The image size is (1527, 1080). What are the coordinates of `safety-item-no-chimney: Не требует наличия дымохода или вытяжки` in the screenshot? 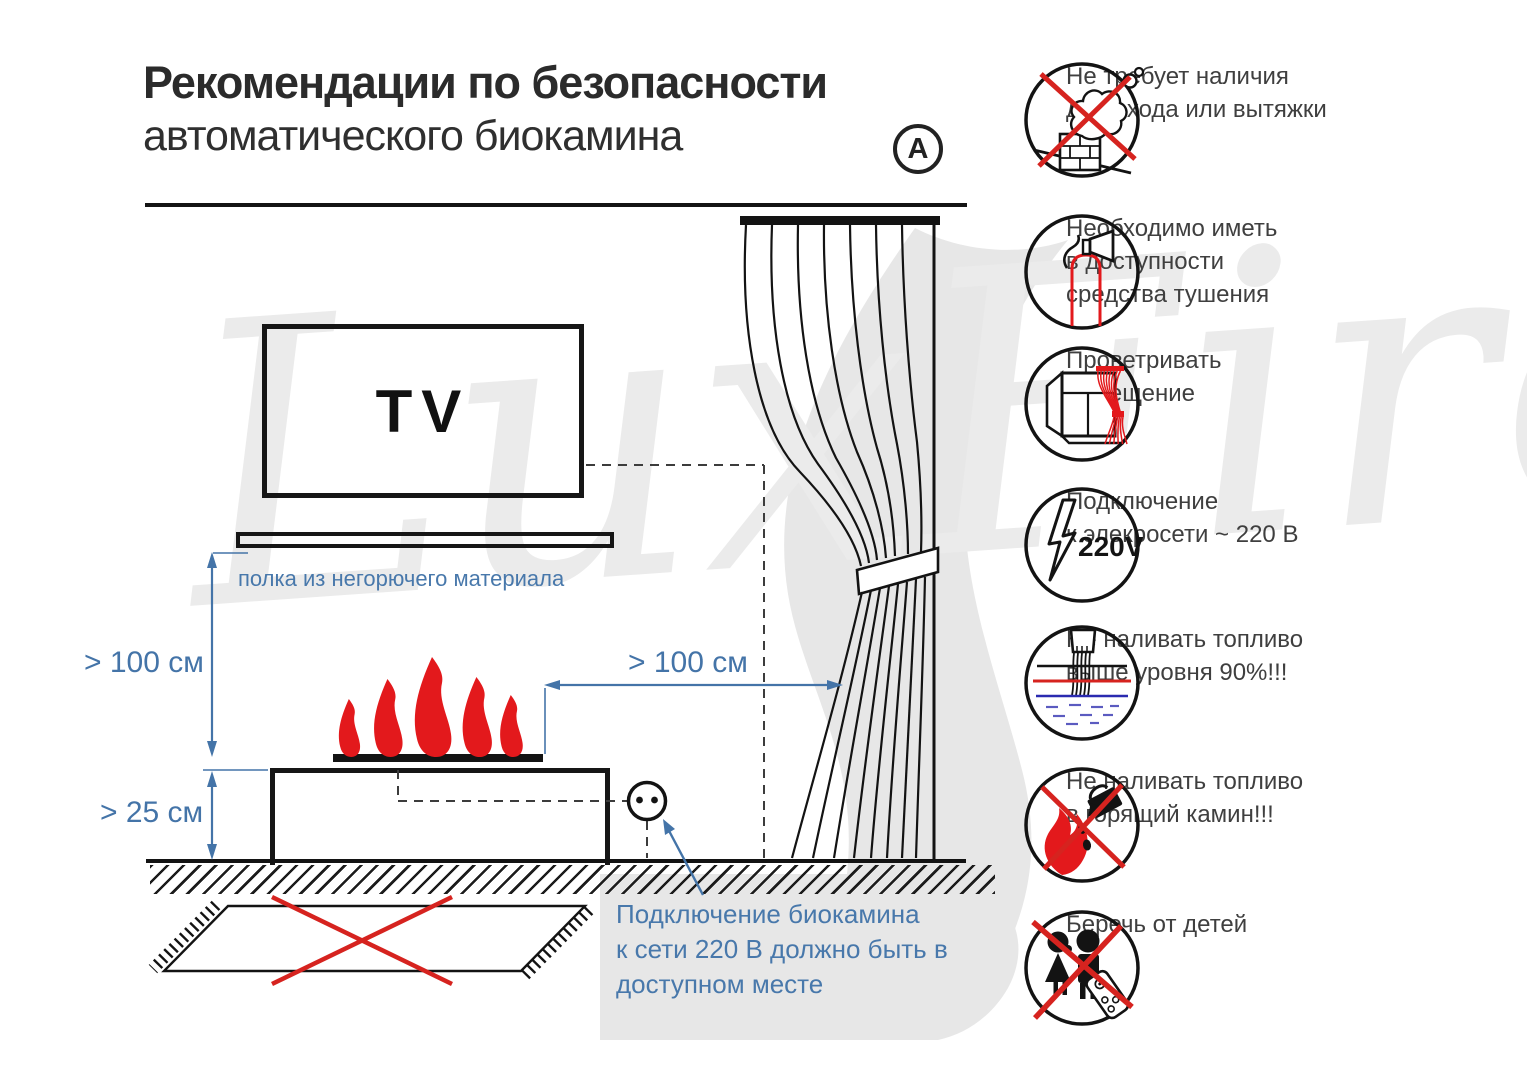 It's located at (1267, 119).